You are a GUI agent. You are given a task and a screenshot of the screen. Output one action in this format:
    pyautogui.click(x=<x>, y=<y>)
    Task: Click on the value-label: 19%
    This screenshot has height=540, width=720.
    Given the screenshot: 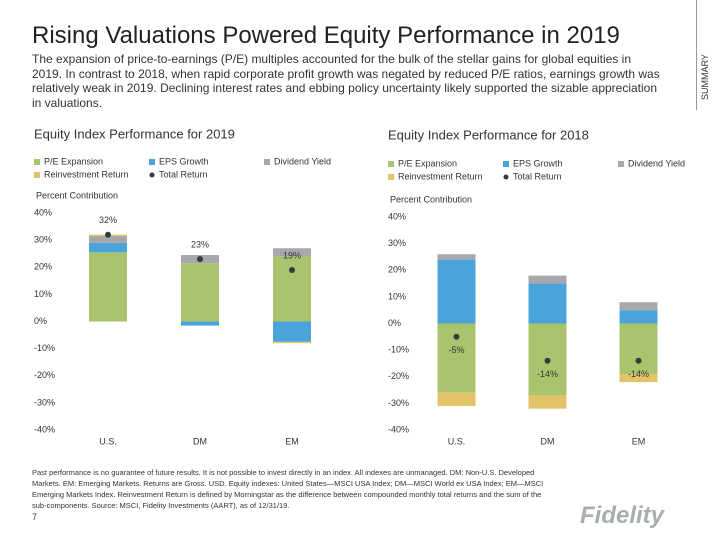 What is the action you would take?
    pyautogui.click(x=292, y=255)
    